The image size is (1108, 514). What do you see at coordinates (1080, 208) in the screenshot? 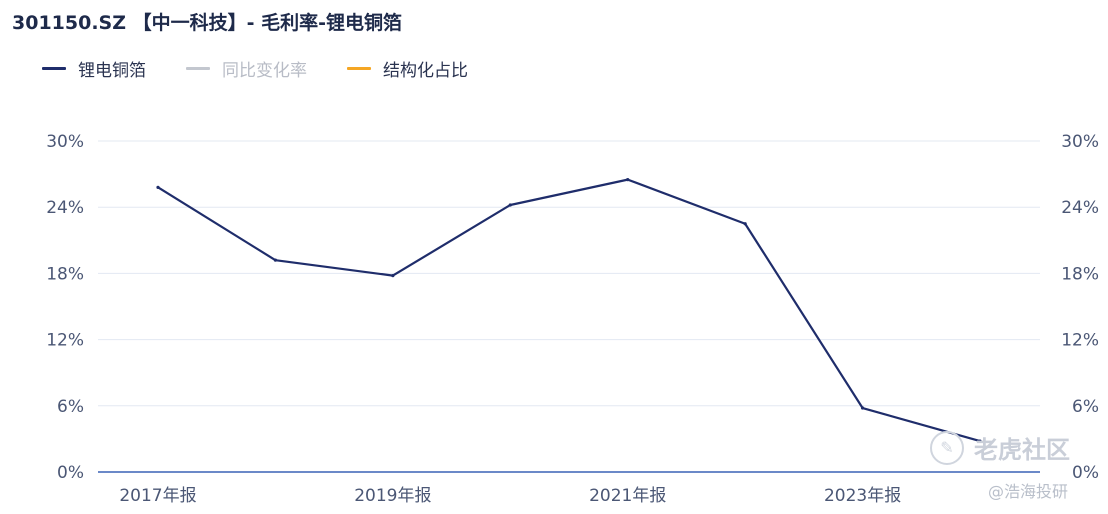
I see `y-tick-label-right: 24%` at bounding box center [1080, 208].